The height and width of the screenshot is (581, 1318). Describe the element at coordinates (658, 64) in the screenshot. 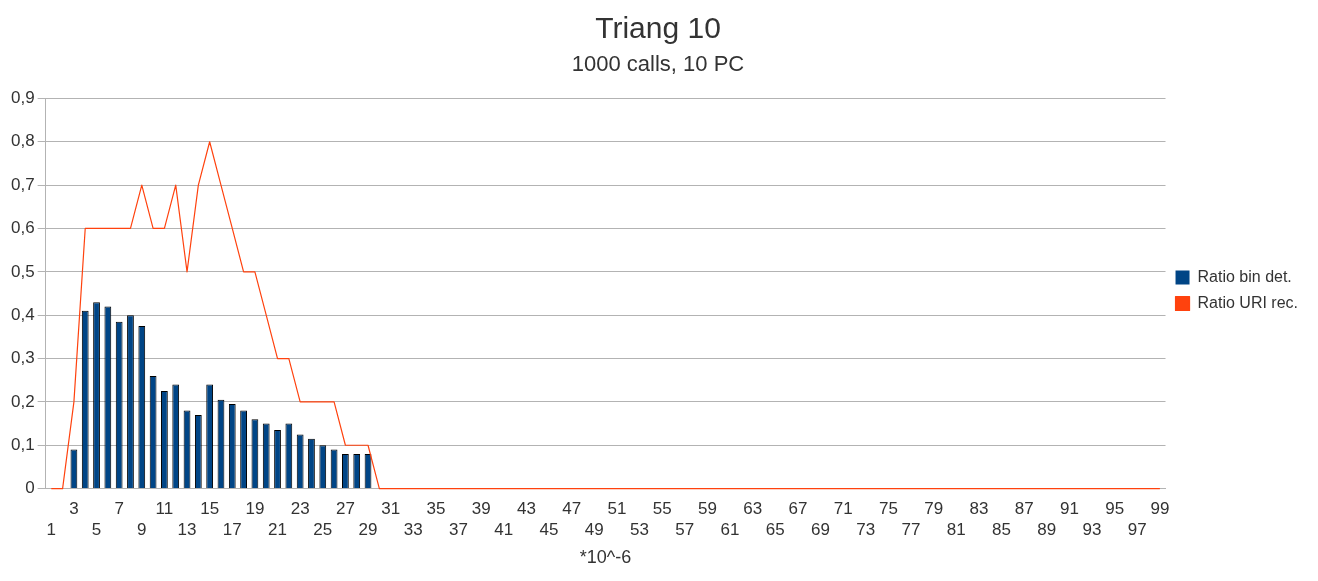

I see `chart-subtitle: 1000 calls, 10 PC` at that location.